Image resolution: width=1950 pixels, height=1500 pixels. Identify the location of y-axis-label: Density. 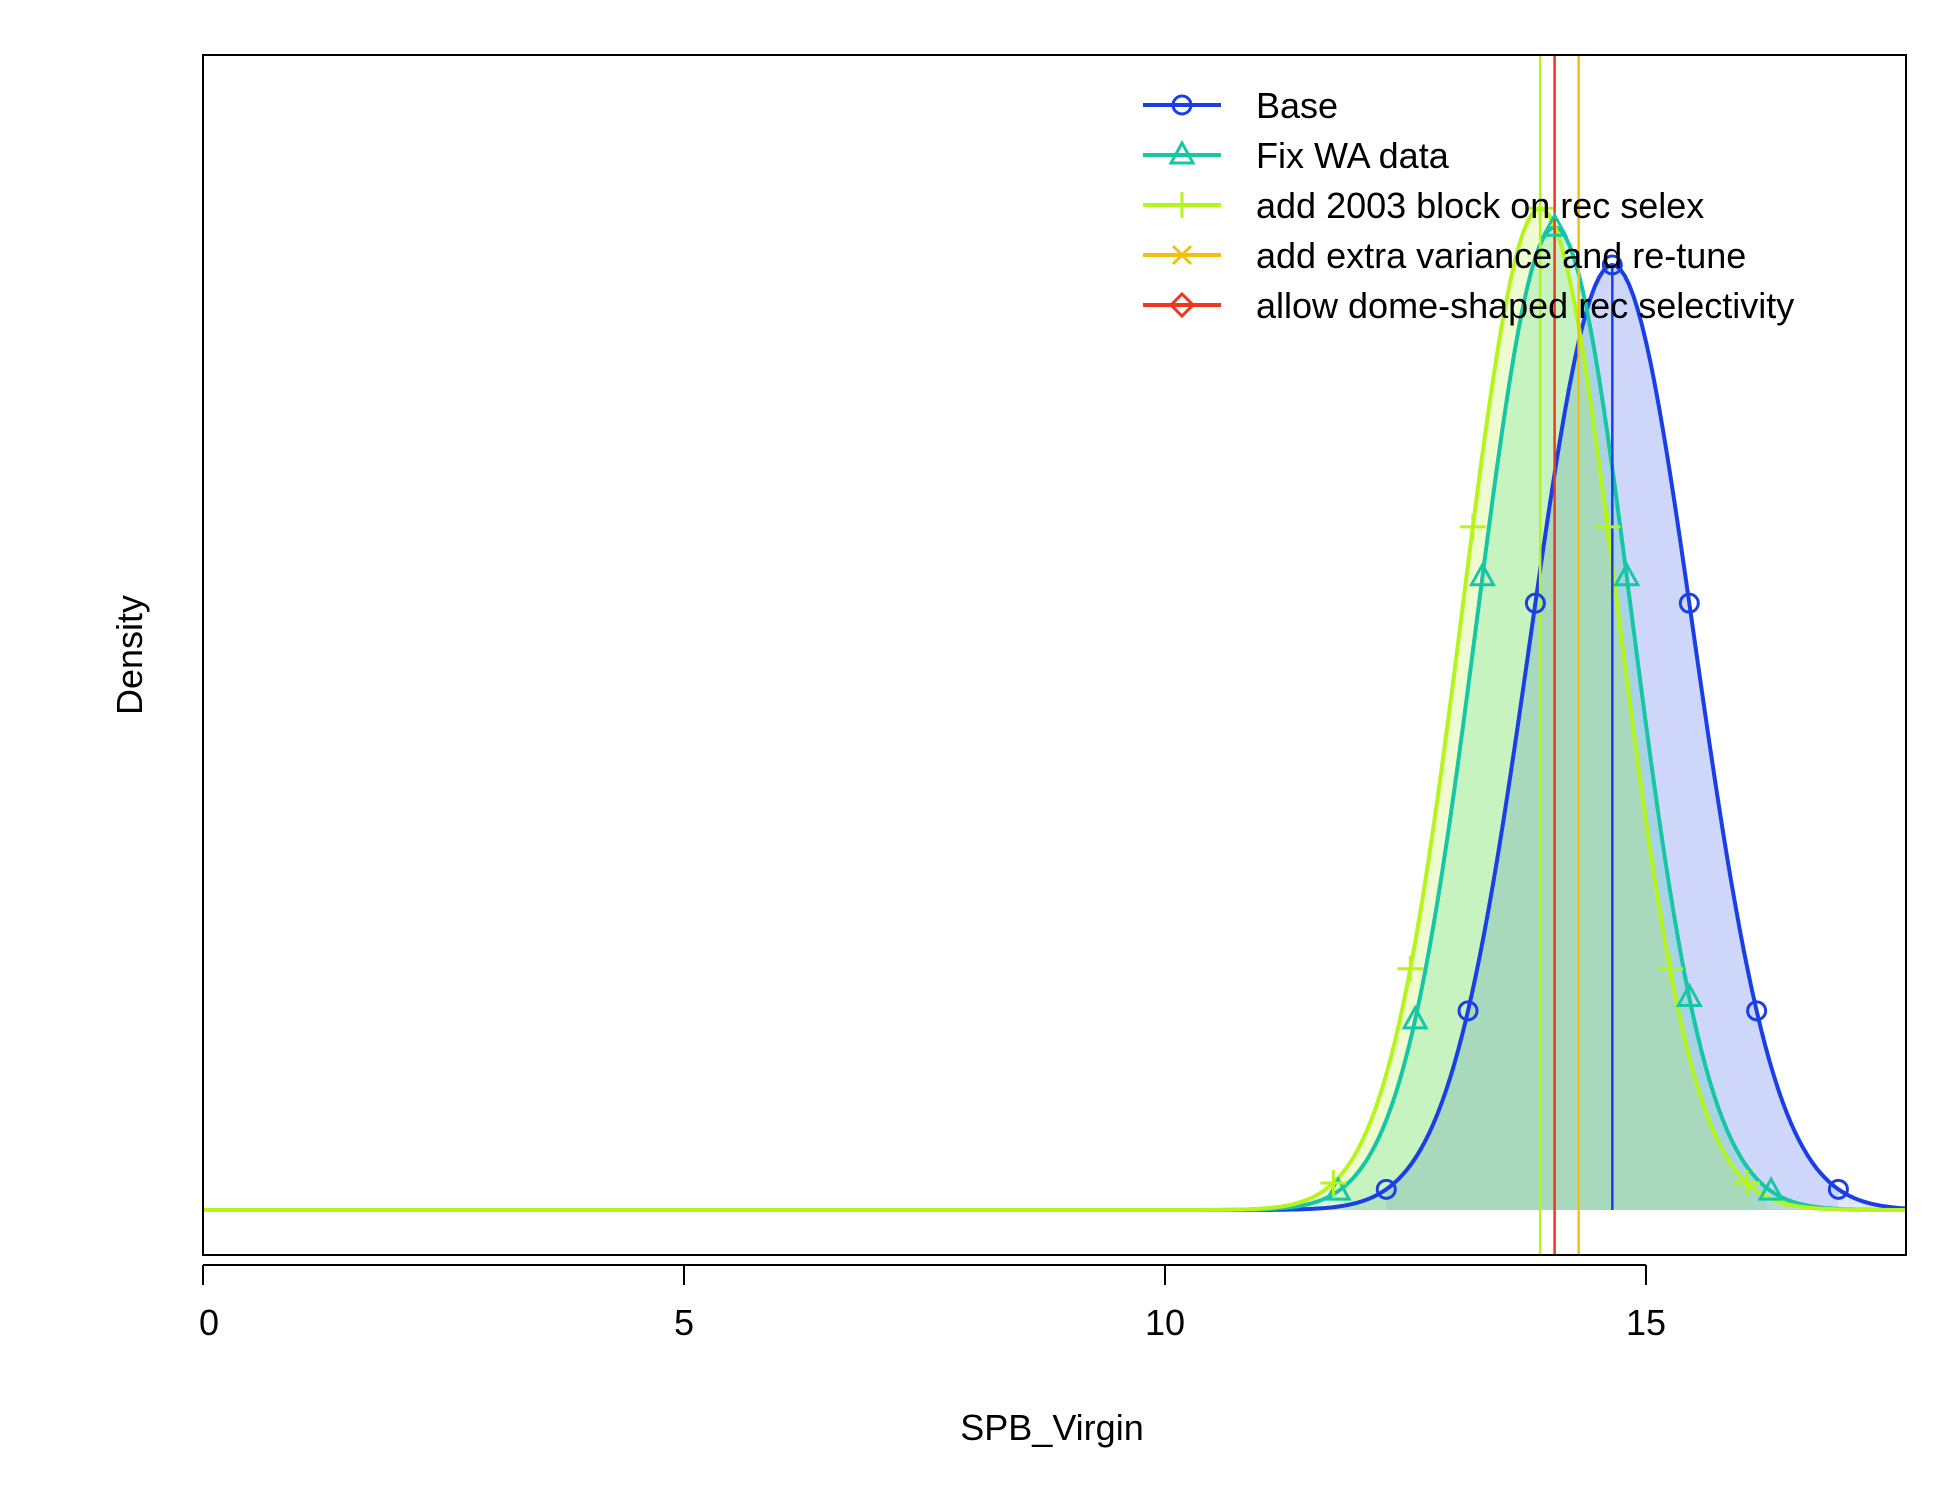
(129, 655).